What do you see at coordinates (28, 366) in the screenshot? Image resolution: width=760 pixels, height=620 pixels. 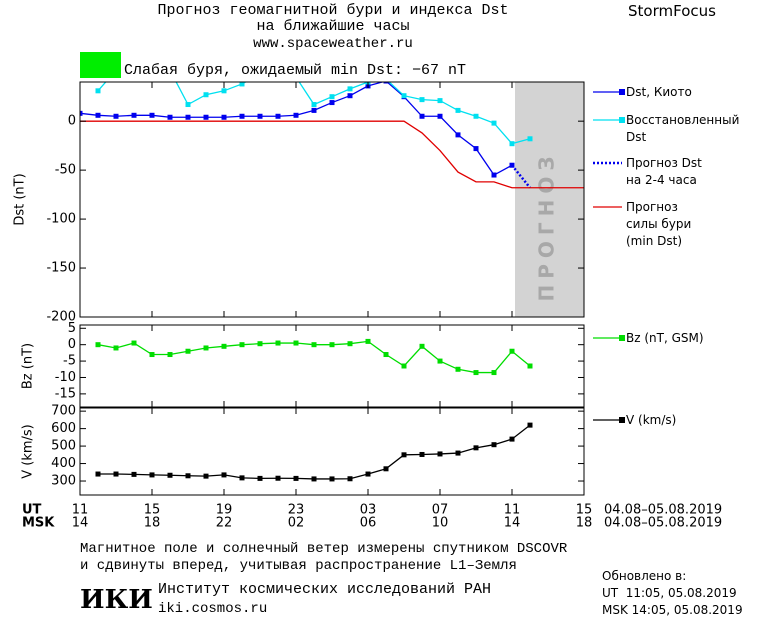 I see `y-axis-label: Bz (nT)` at bounding box center [28, 366].